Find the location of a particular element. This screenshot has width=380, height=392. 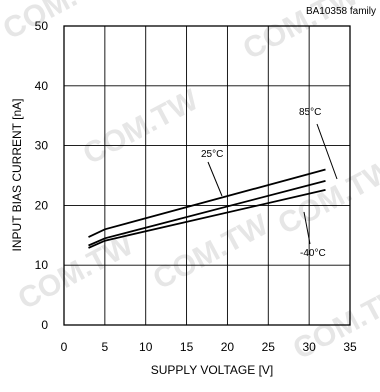

y-tick-label: 10 is located at coordinates (42, 265).